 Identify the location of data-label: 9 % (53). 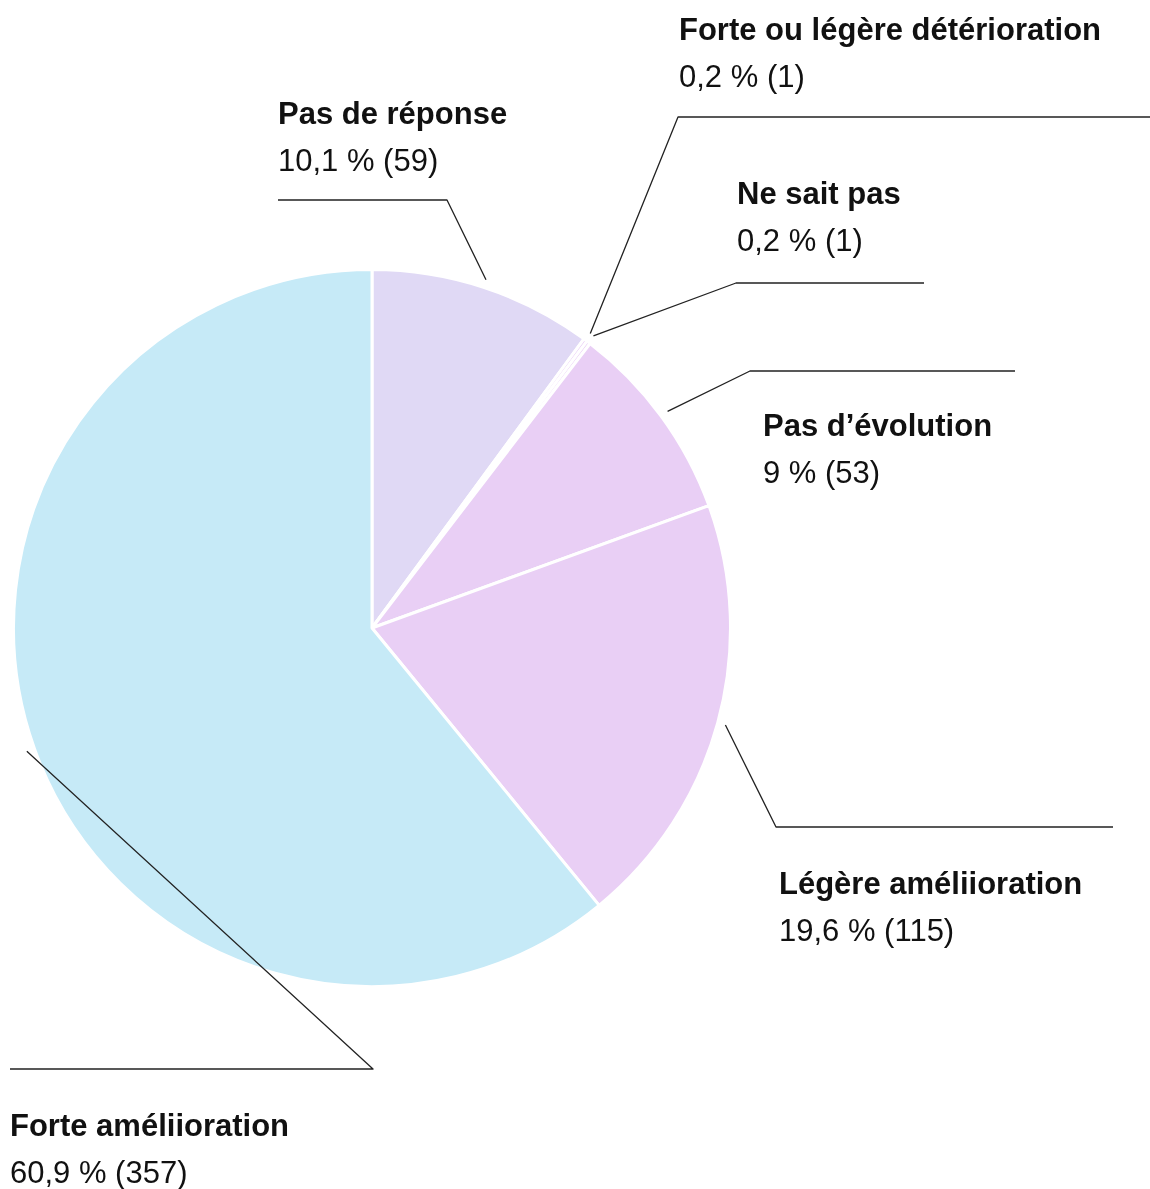
(822, 472).